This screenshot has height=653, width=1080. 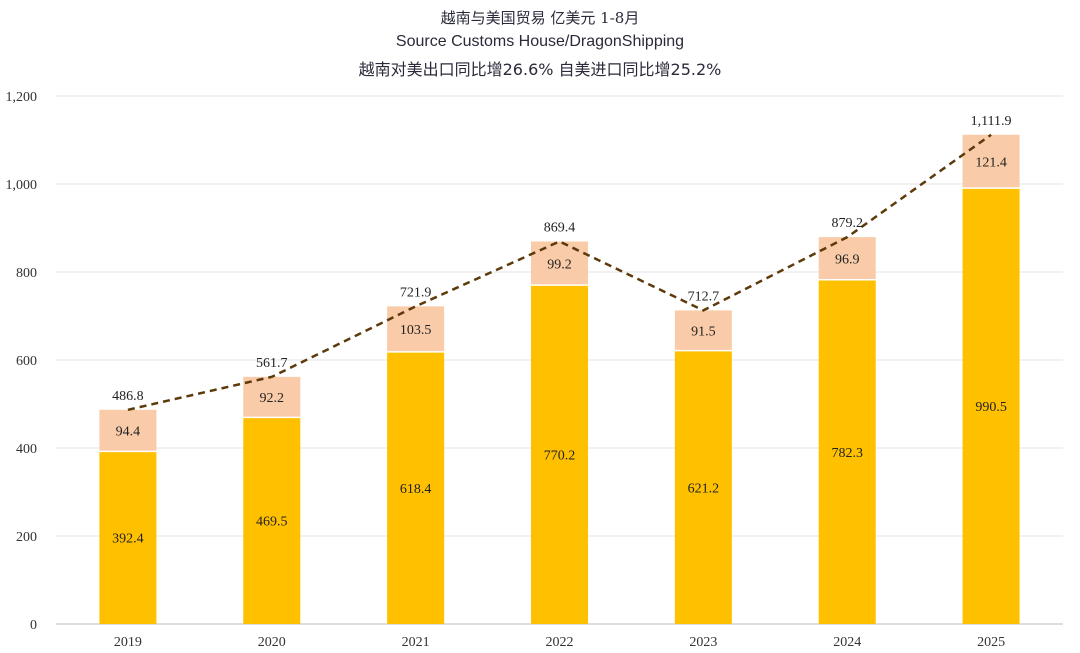 What do you see at coordinates (33, 625) in the screenshot?
I see `y-tick-label: 0` at bounding box center [33, 625].